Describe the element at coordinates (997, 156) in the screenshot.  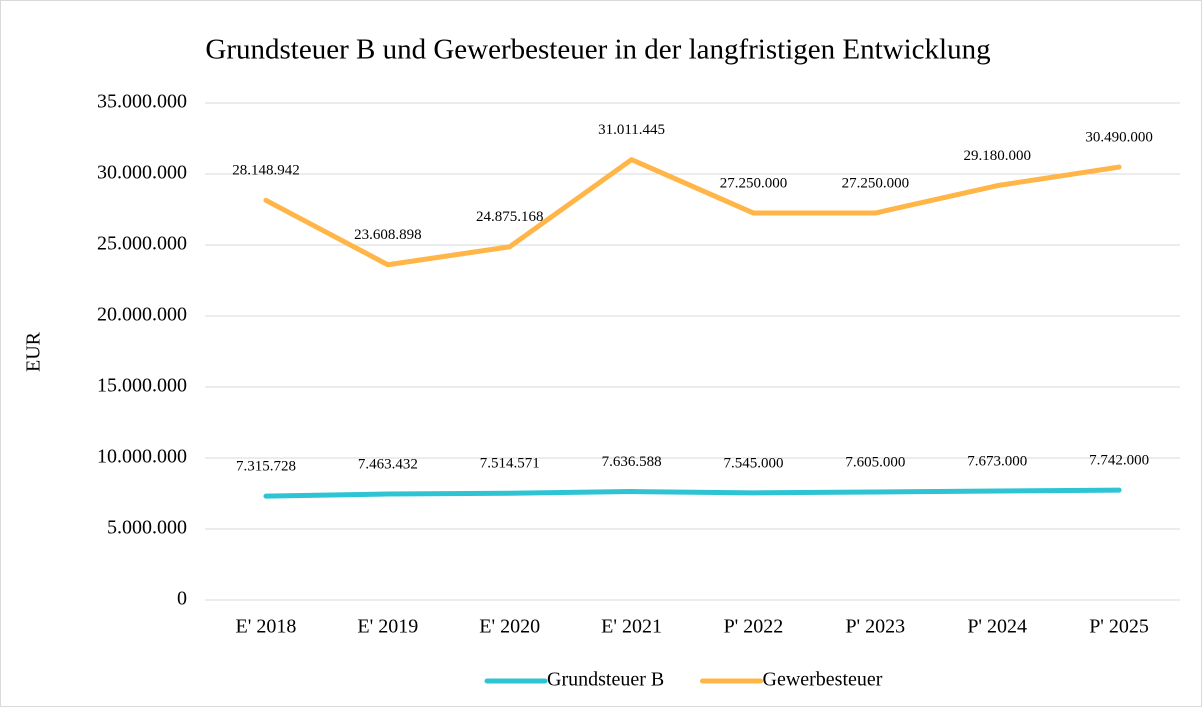
I see `data-label: 29.180.000` at that location.